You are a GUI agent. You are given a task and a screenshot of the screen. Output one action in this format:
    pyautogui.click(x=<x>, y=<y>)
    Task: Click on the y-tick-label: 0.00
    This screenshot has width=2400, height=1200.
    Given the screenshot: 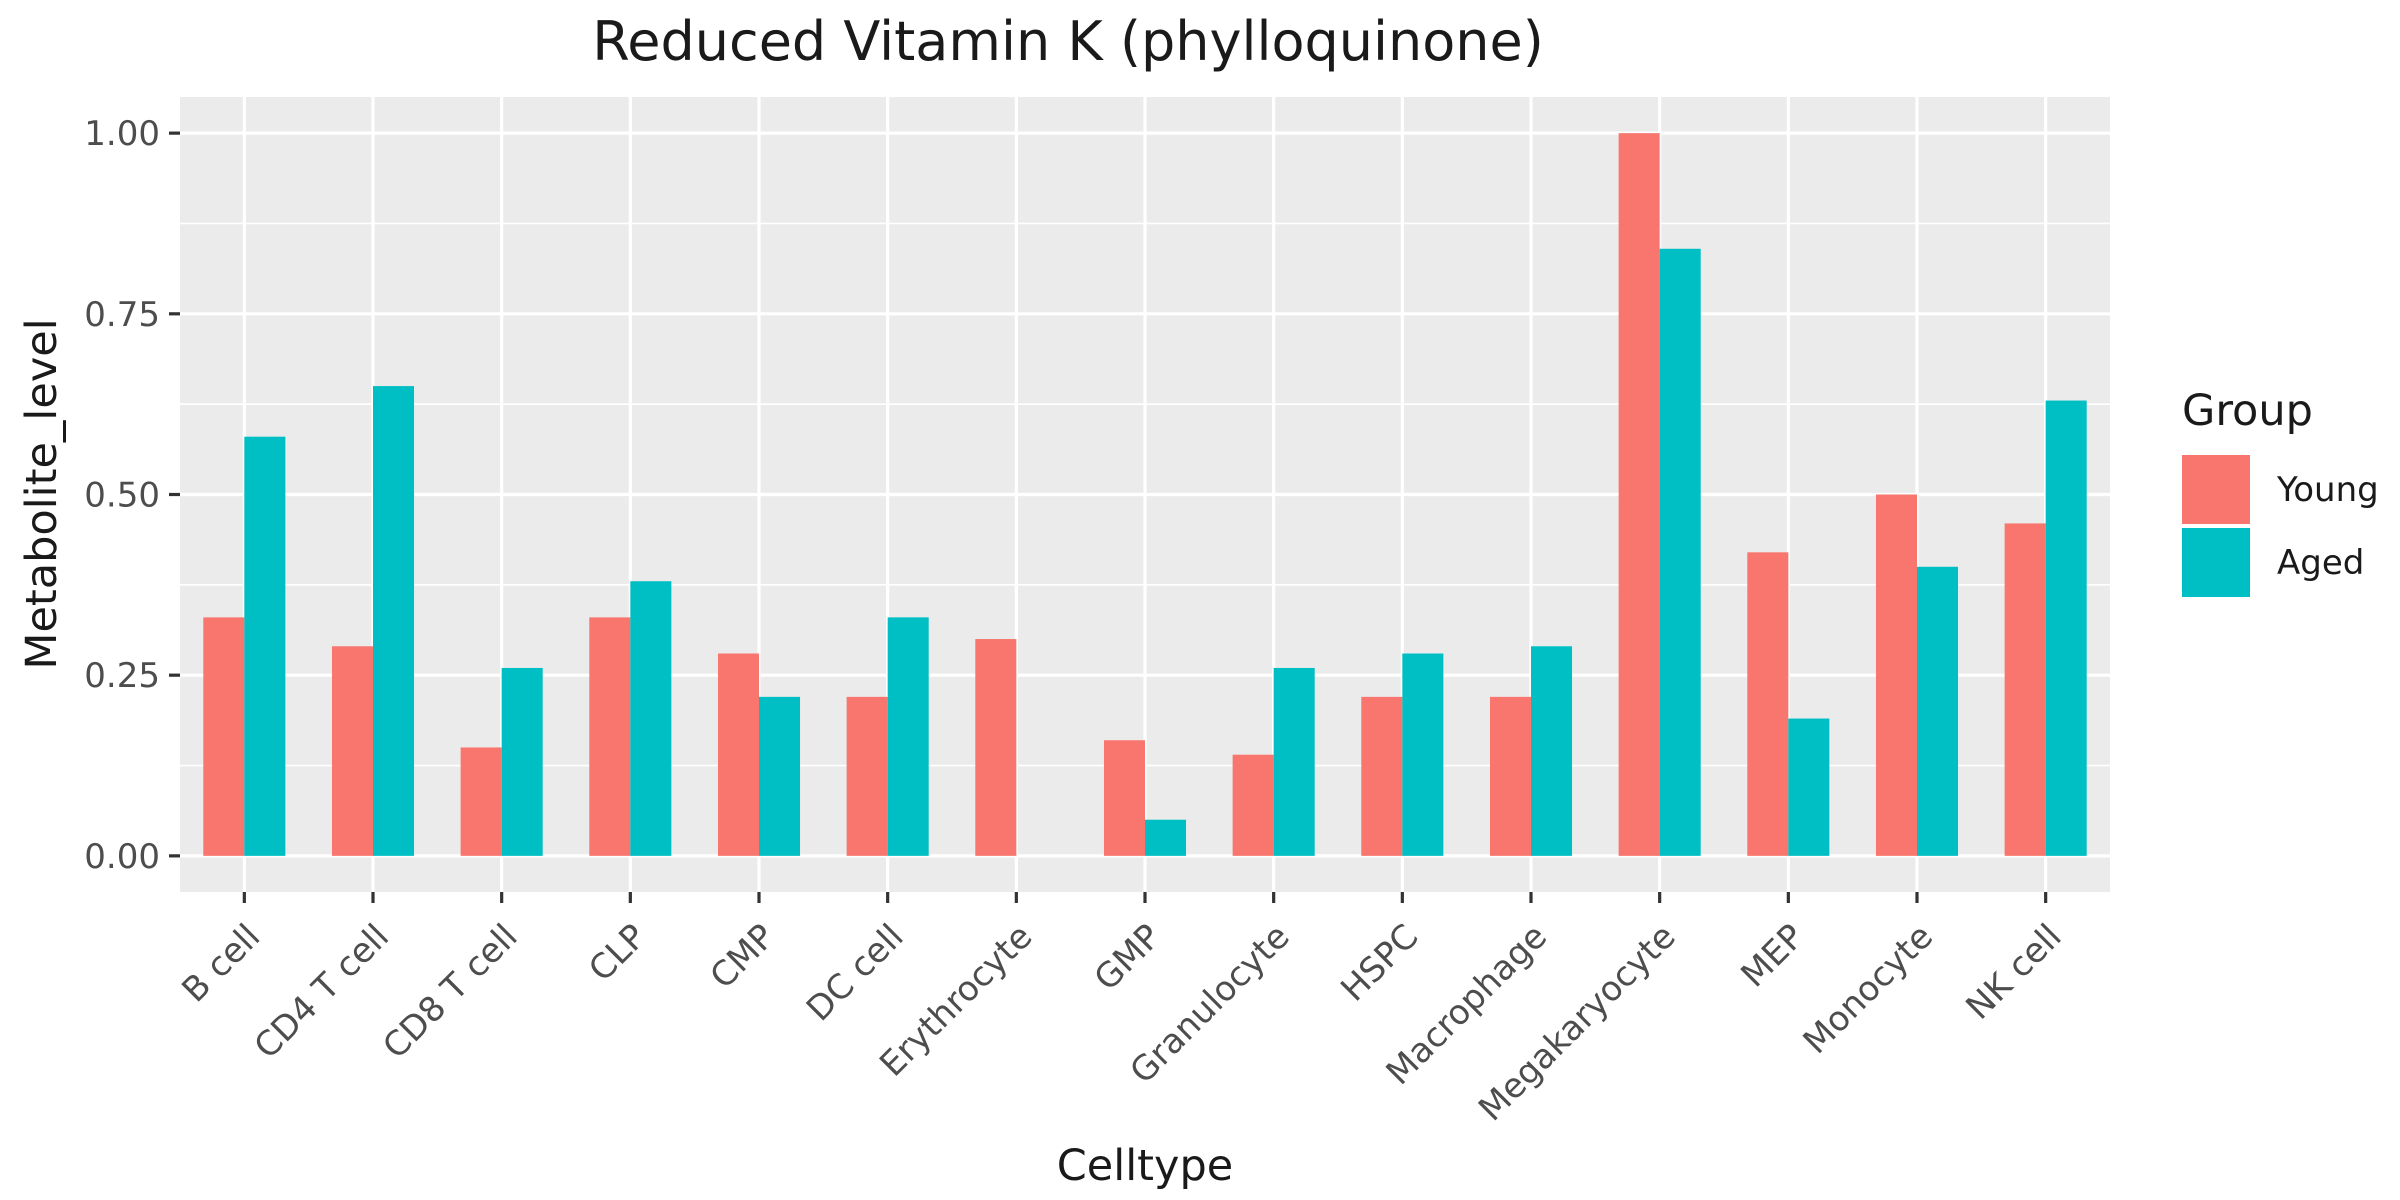 What is the action you would take?
    pyautogui.click(x=122, y=857)
    